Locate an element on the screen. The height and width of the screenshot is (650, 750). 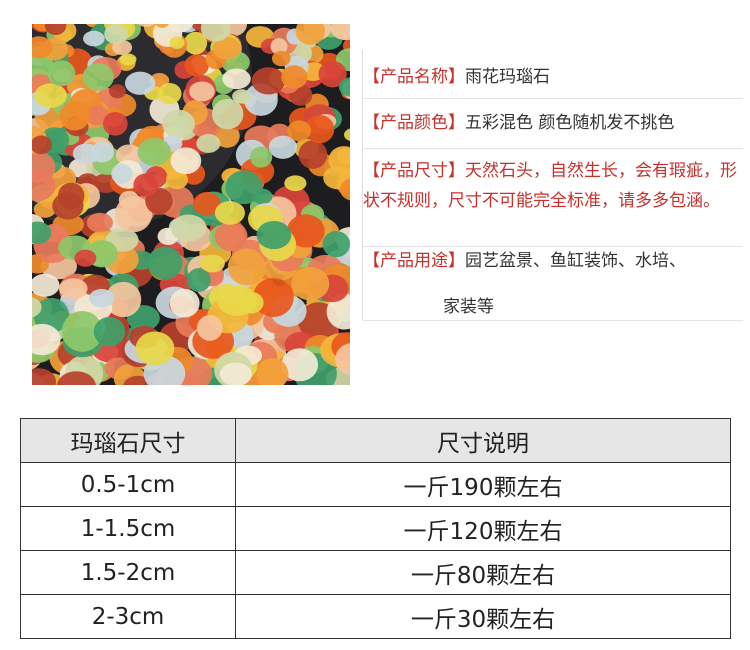
info-row: 【产品名称】雨花玛瑙石 is located at coordinates (553, 80).